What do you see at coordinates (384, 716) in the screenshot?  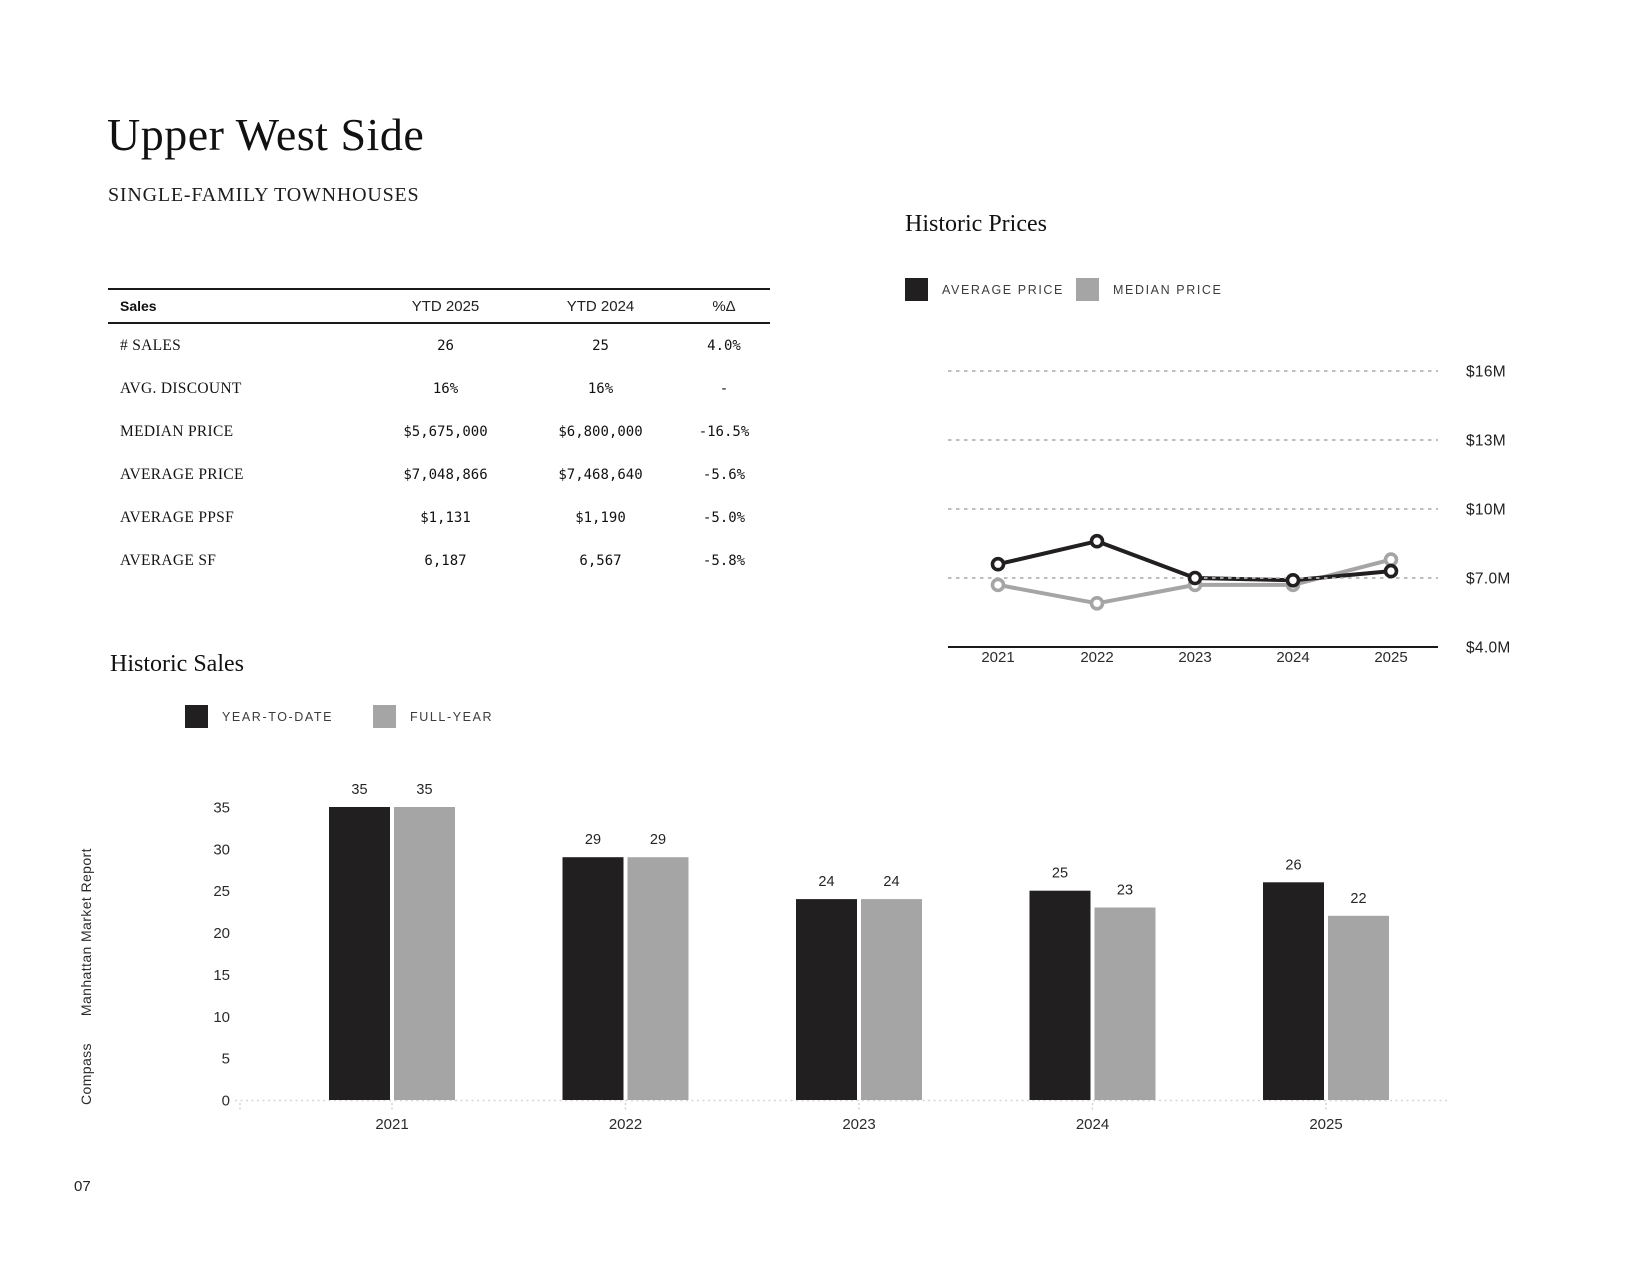 I see `full-year-swatch-icon` at bounding box center [384, 716].